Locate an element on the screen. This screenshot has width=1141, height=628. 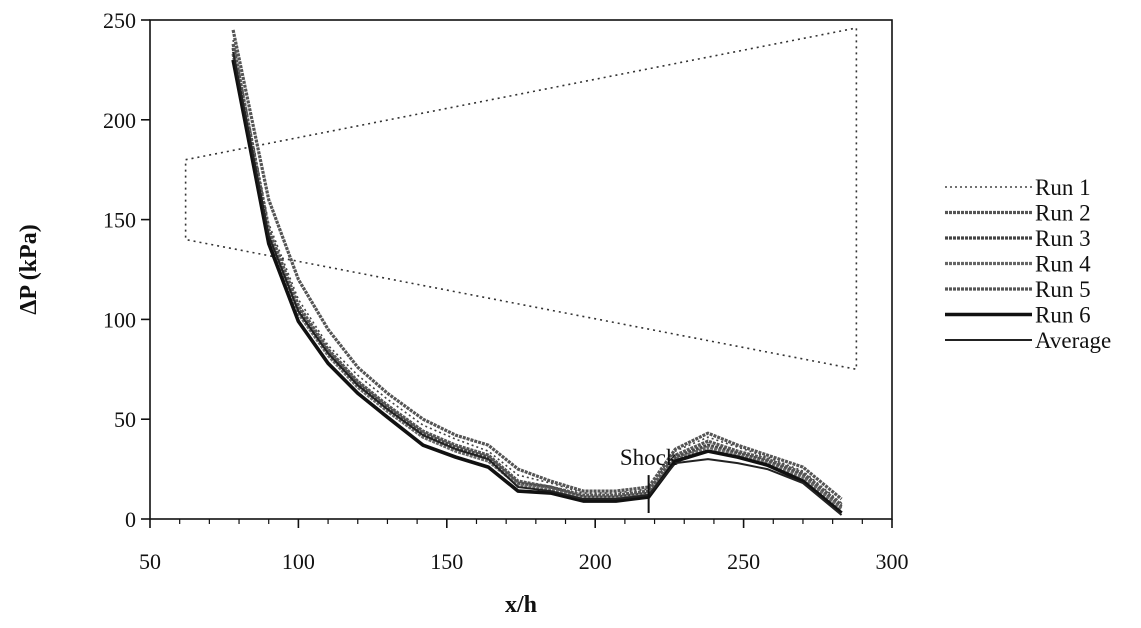
legend-label: Run 4 is located at coordinates (1063, 264).